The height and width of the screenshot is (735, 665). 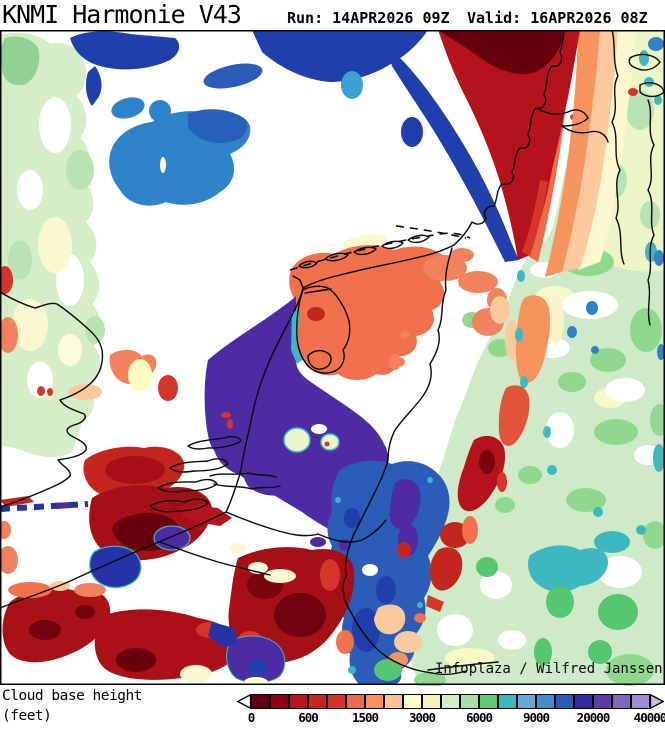 What do you see at coordinates (368, 18) in the screenshot?
I see `run-timestamp: Run: 14APR2026 09Z` at bounding box center [368, 18].